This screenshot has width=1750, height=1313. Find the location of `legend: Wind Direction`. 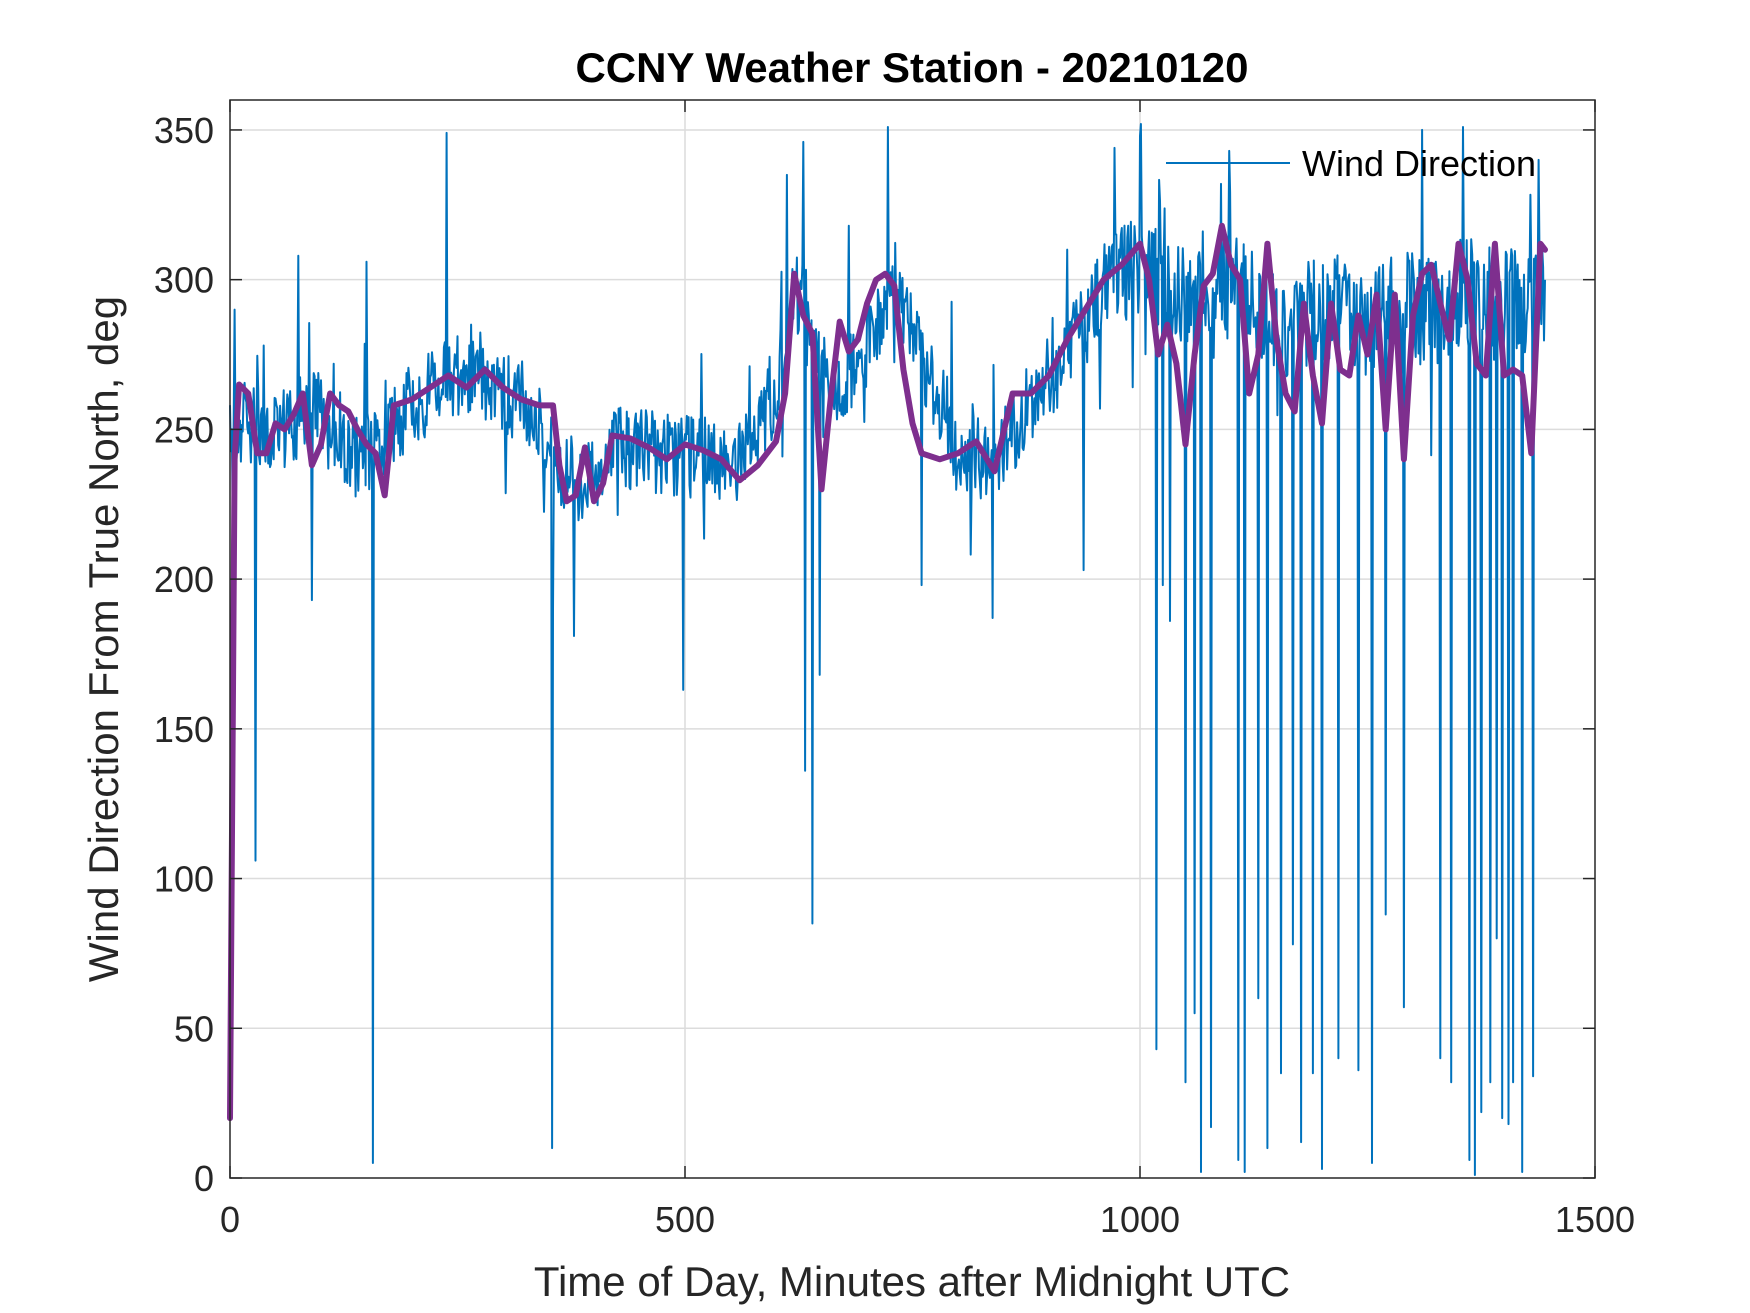

legend: Wind Direction is located at coordinates (1351, 163).